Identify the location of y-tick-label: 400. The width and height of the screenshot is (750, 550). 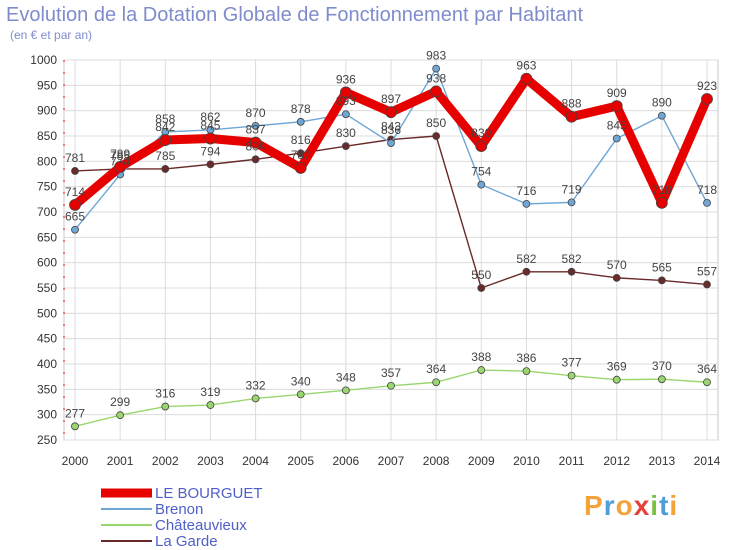
(47, 364).